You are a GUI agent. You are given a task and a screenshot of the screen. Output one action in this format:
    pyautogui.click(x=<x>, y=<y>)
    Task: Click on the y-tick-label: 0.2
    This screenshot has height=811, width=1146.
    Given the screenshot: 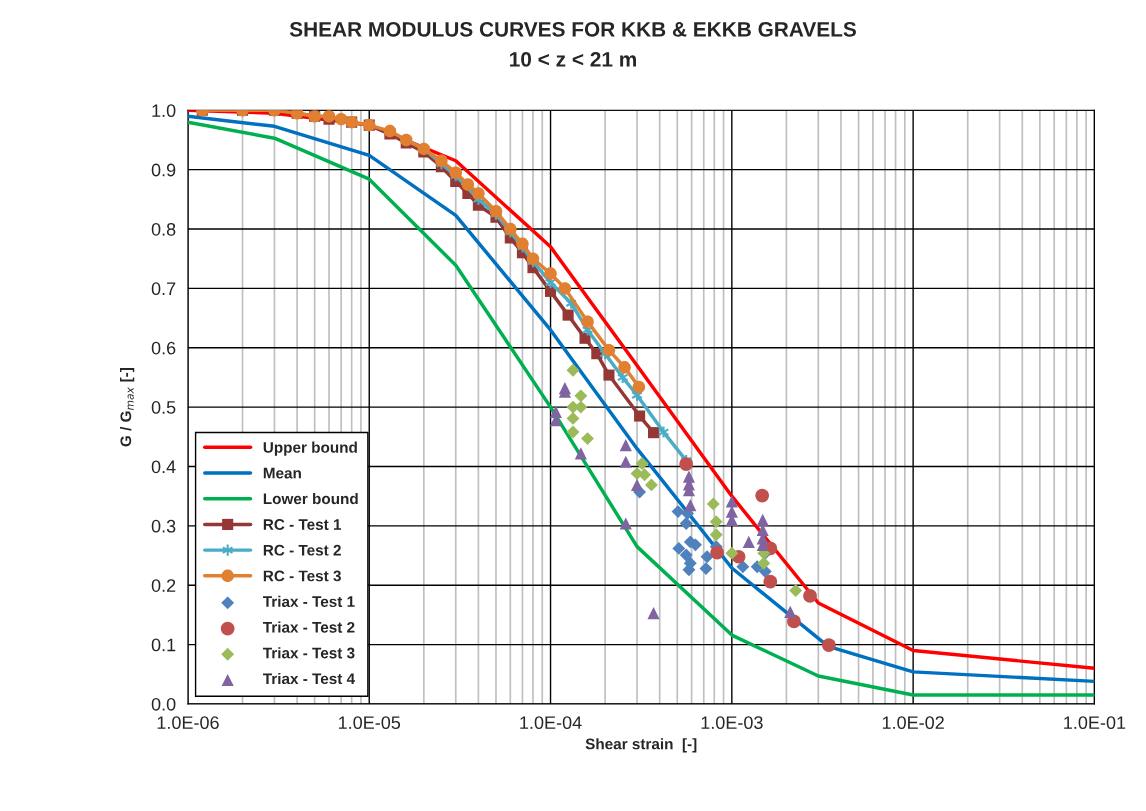 What is the action you would take?
    pyautogui.click(x=163, y=585)
    